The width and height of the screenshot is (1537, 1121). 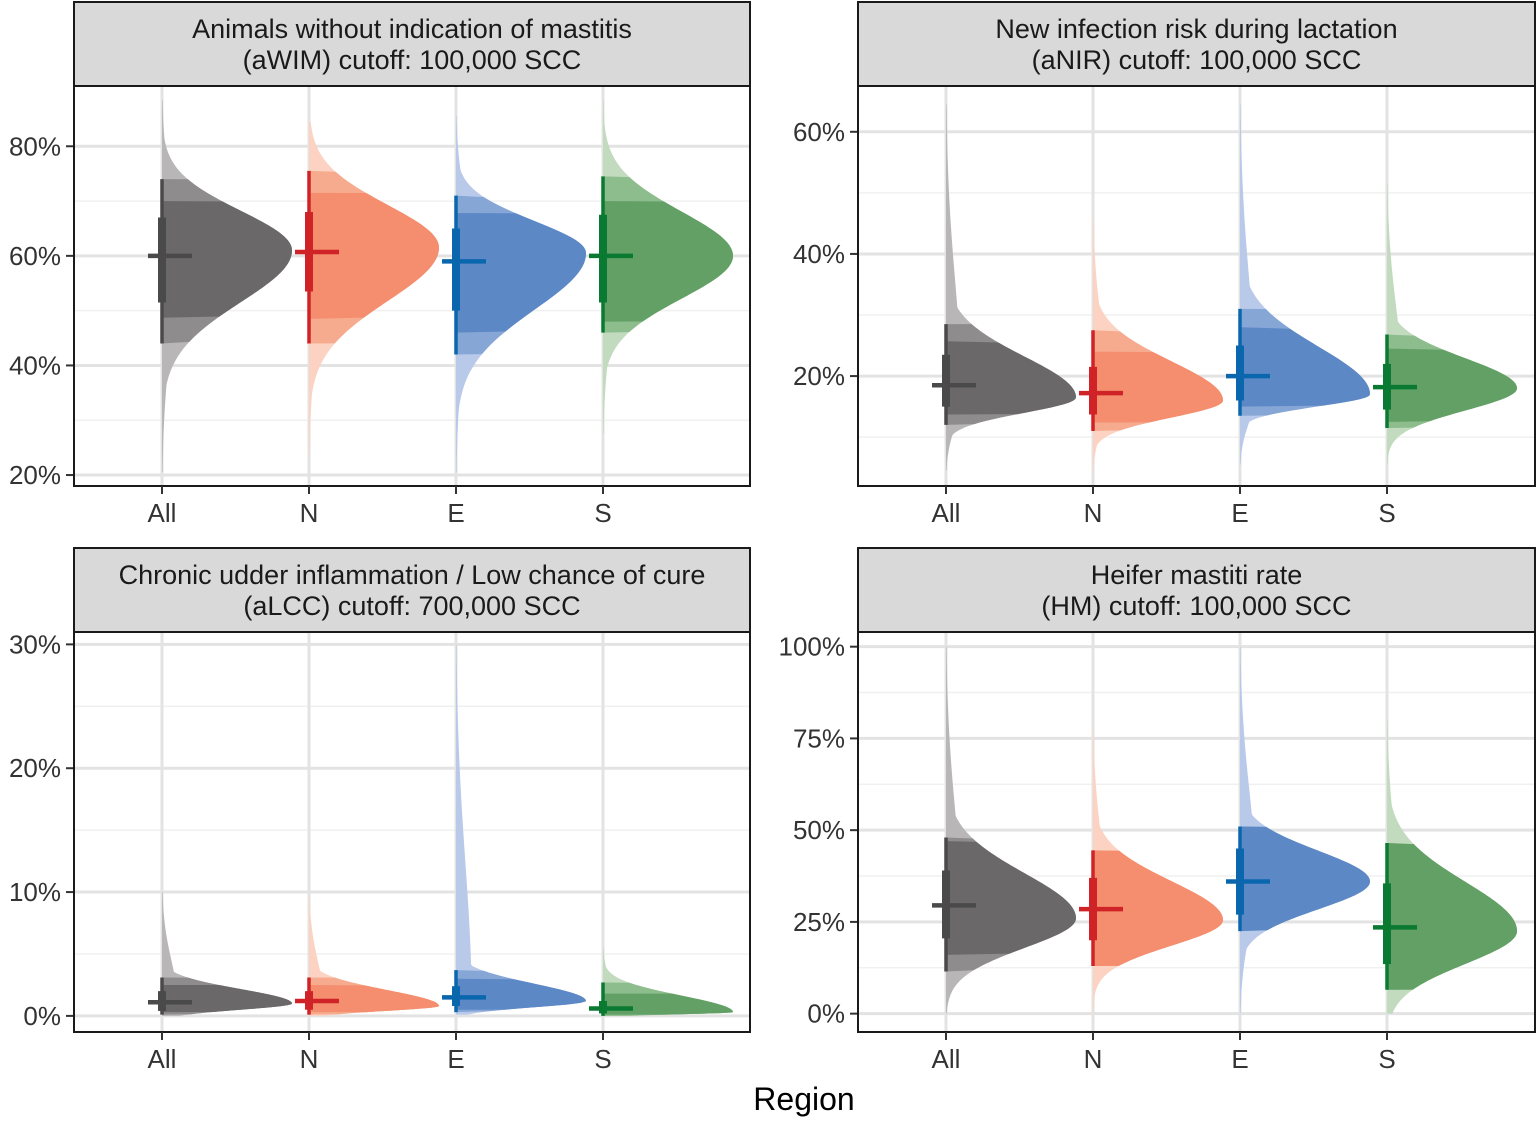 I want to click on panel-title-line1: New infection risk during lactation, so click(x=1196, y=29).